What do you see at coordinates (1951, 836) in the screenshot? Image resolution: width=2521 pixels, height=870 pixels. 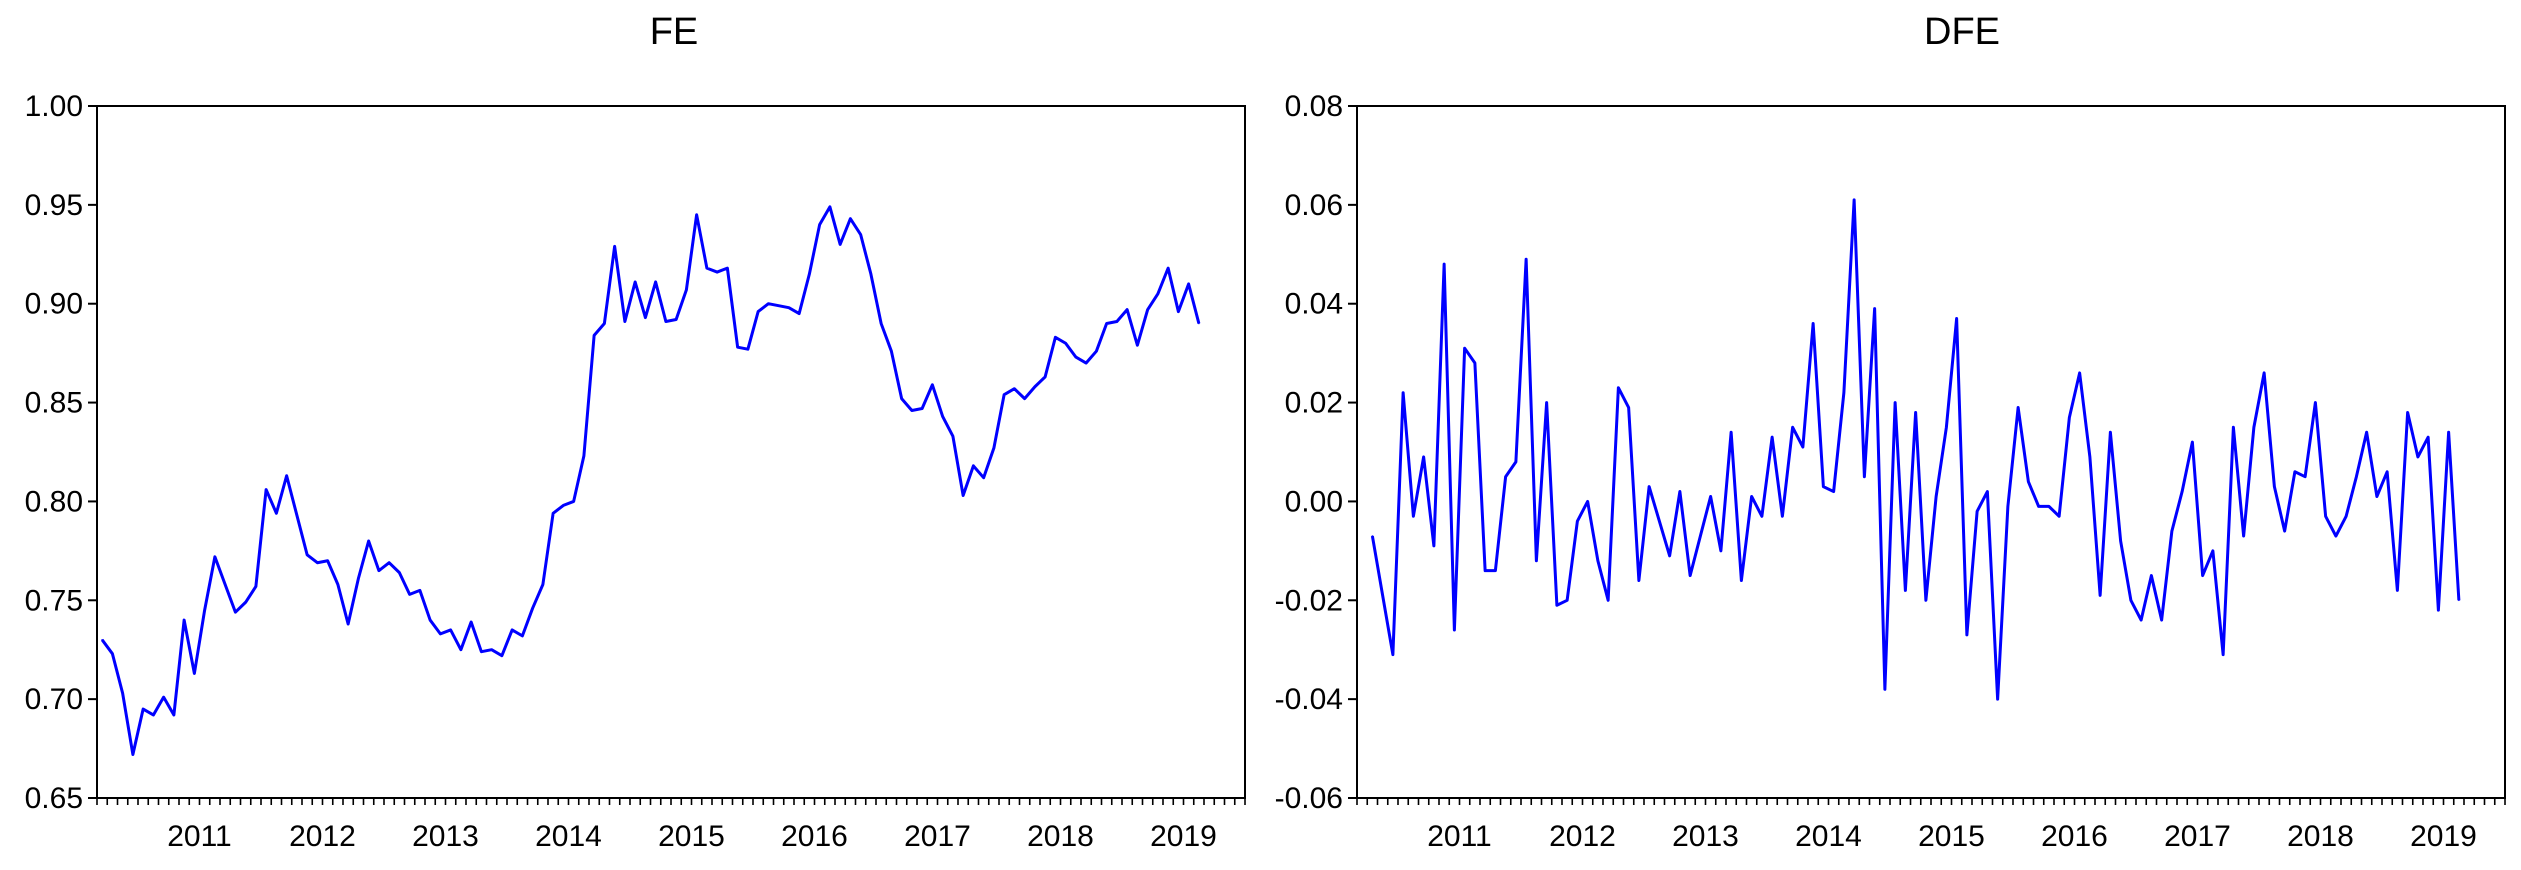 I see `x-tick-label: 2015` at bounding box center [1951, 836].